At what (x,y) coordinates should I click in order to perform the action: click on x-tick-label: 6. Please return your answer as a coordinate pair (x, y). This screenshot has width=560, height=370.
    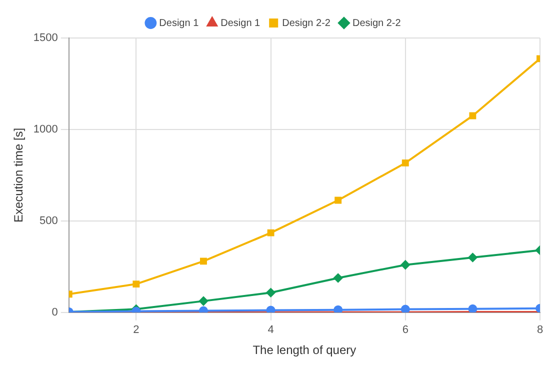
    Looking at the image, I should click on (405, 330).